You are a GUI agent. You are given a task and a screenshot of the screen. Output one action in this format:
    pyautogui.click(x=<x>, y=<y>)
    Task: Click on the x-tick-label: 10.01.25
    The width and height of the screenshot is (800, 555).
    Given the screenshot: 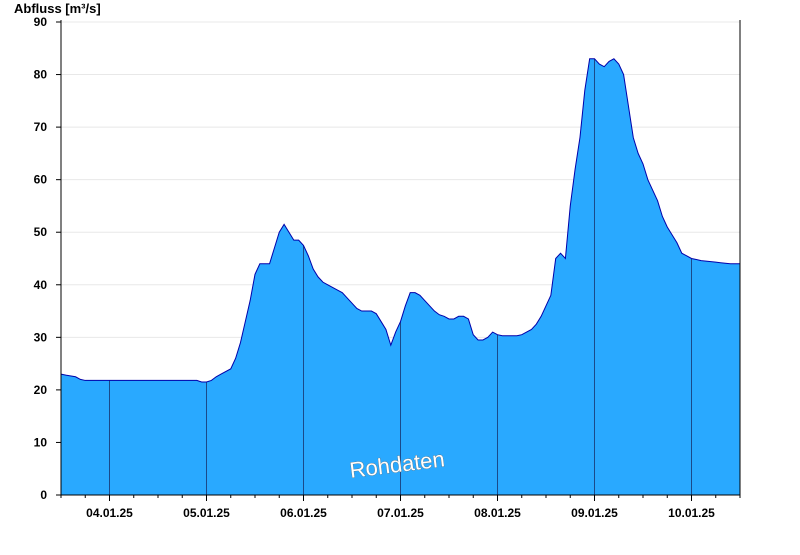 What is the action you would take?
    pyautogui.click(x=691, y=513)
    